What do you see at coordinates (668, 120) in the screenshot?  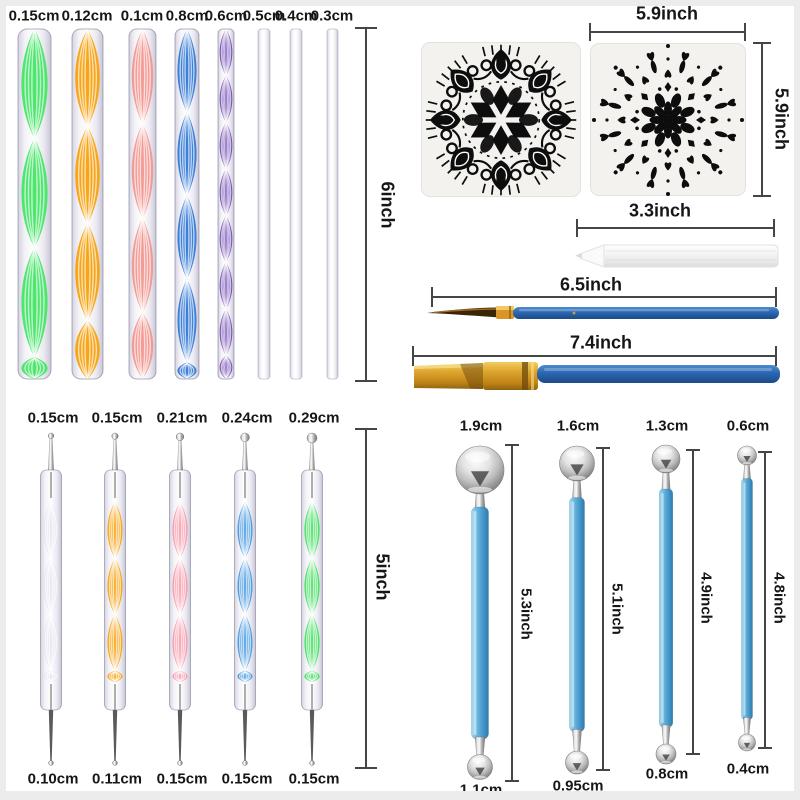 I see `dotted-mandala-graphic` at bounding box center [668, 120].